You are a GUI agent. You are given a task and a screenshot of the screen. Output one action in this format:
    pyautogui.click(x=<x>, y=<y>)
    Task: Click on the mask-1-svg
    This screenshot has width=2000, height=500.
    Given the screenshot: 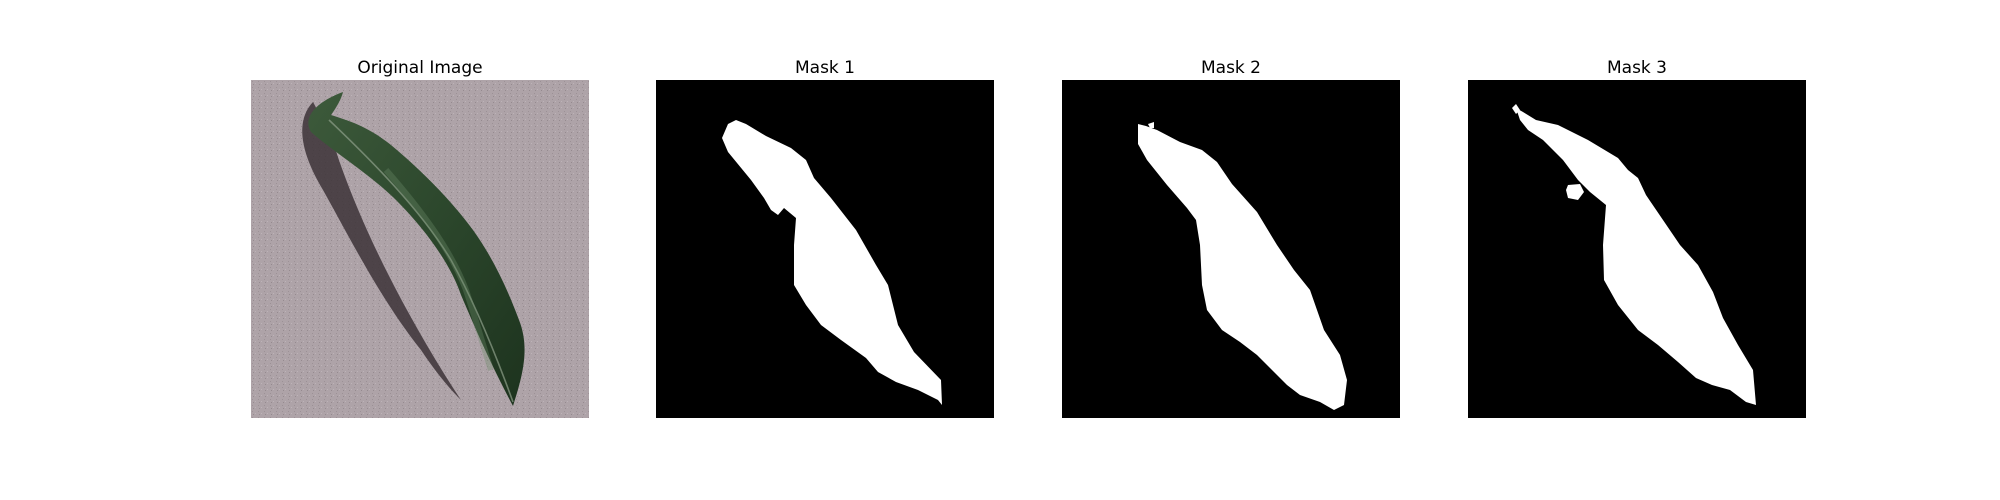 What is the action you would take?
    pyautogui.click(x=825, y=249)
    